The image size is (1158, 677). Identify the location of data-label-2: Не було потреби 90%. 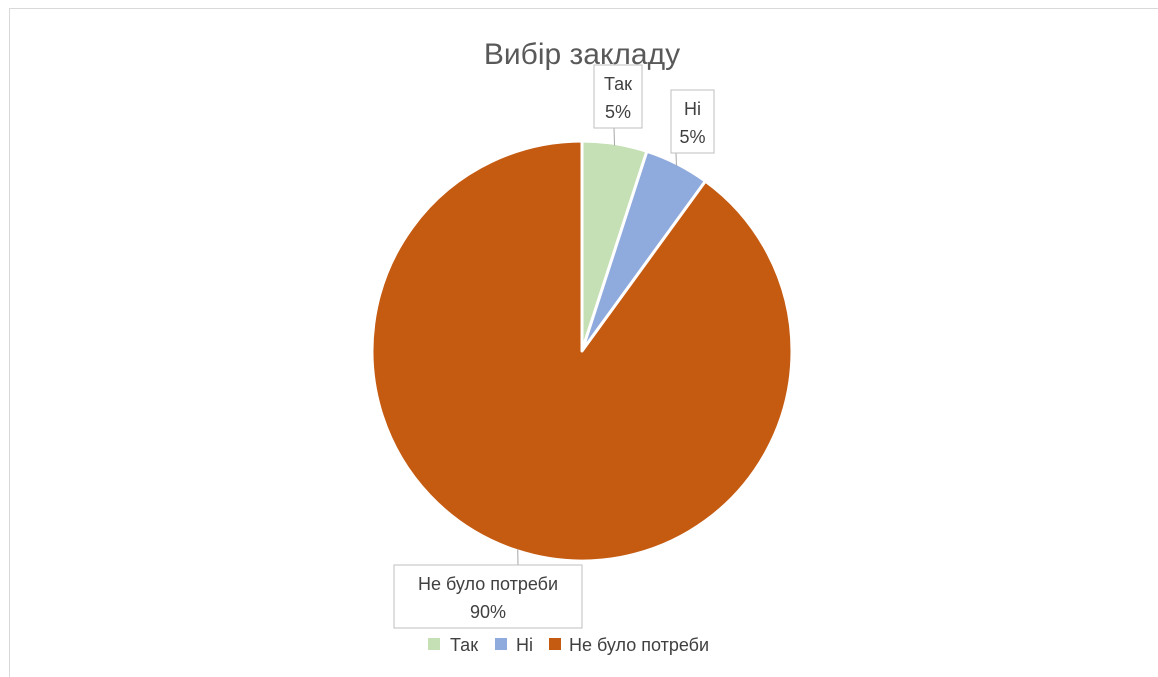
(488, 596).